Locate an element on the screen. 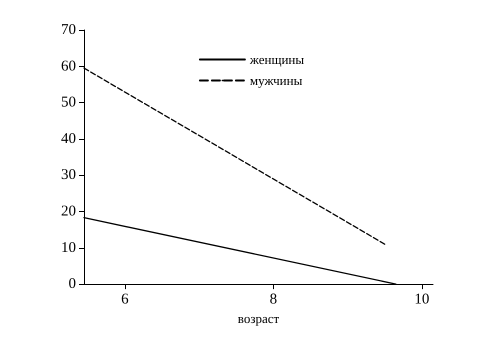 The height and width of the screenshot is (338, 503). y-tick-label: 0 is located at coordinates (72, 284).